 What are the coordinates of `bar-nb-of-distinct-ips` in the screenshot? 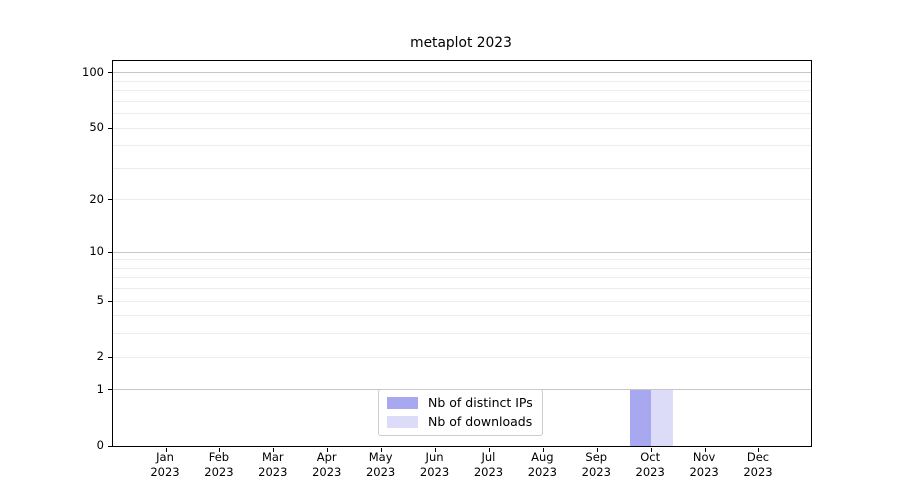 It's located at (640, 417).